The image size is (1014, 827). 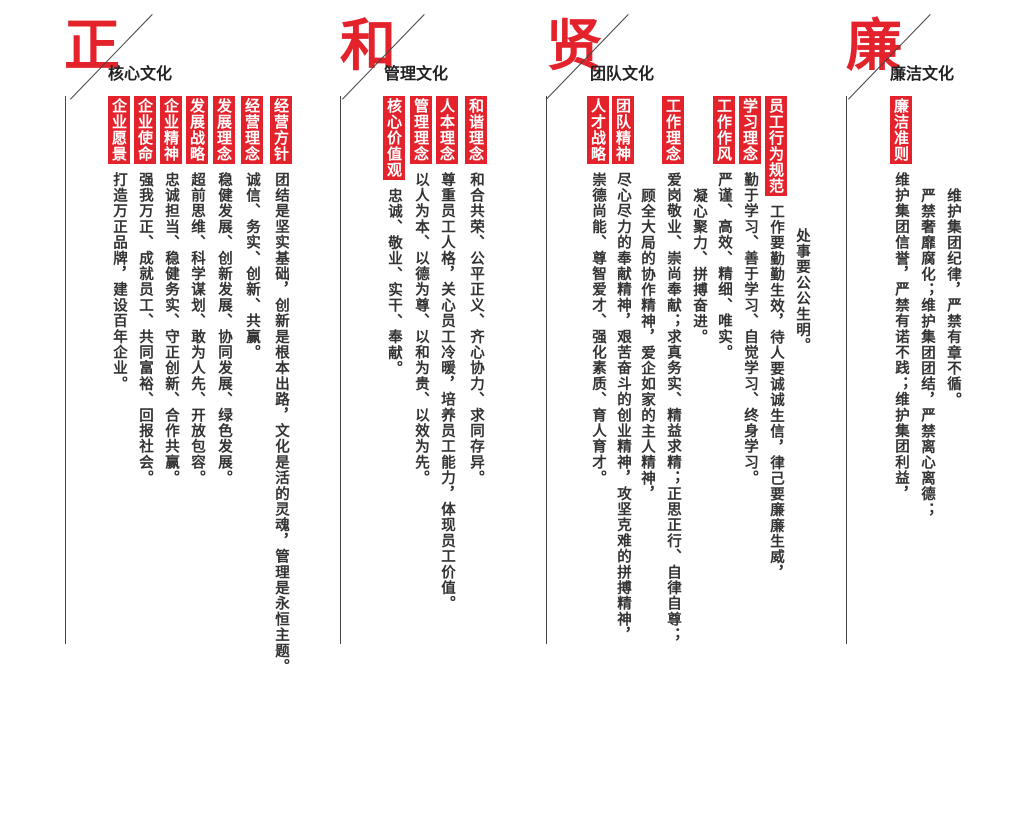 I want to click on column-business-concept: 经营理念 诚信、务实、创新、共赢。, so click(x=252, y=228).